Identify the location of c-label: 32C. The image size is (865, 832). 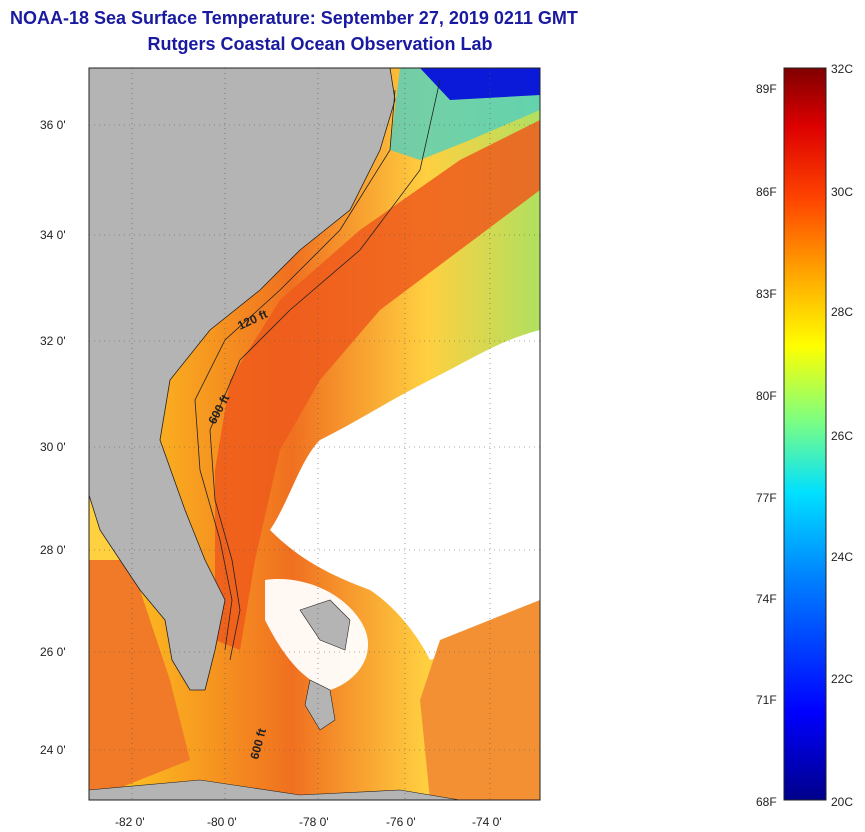
(842, 69).